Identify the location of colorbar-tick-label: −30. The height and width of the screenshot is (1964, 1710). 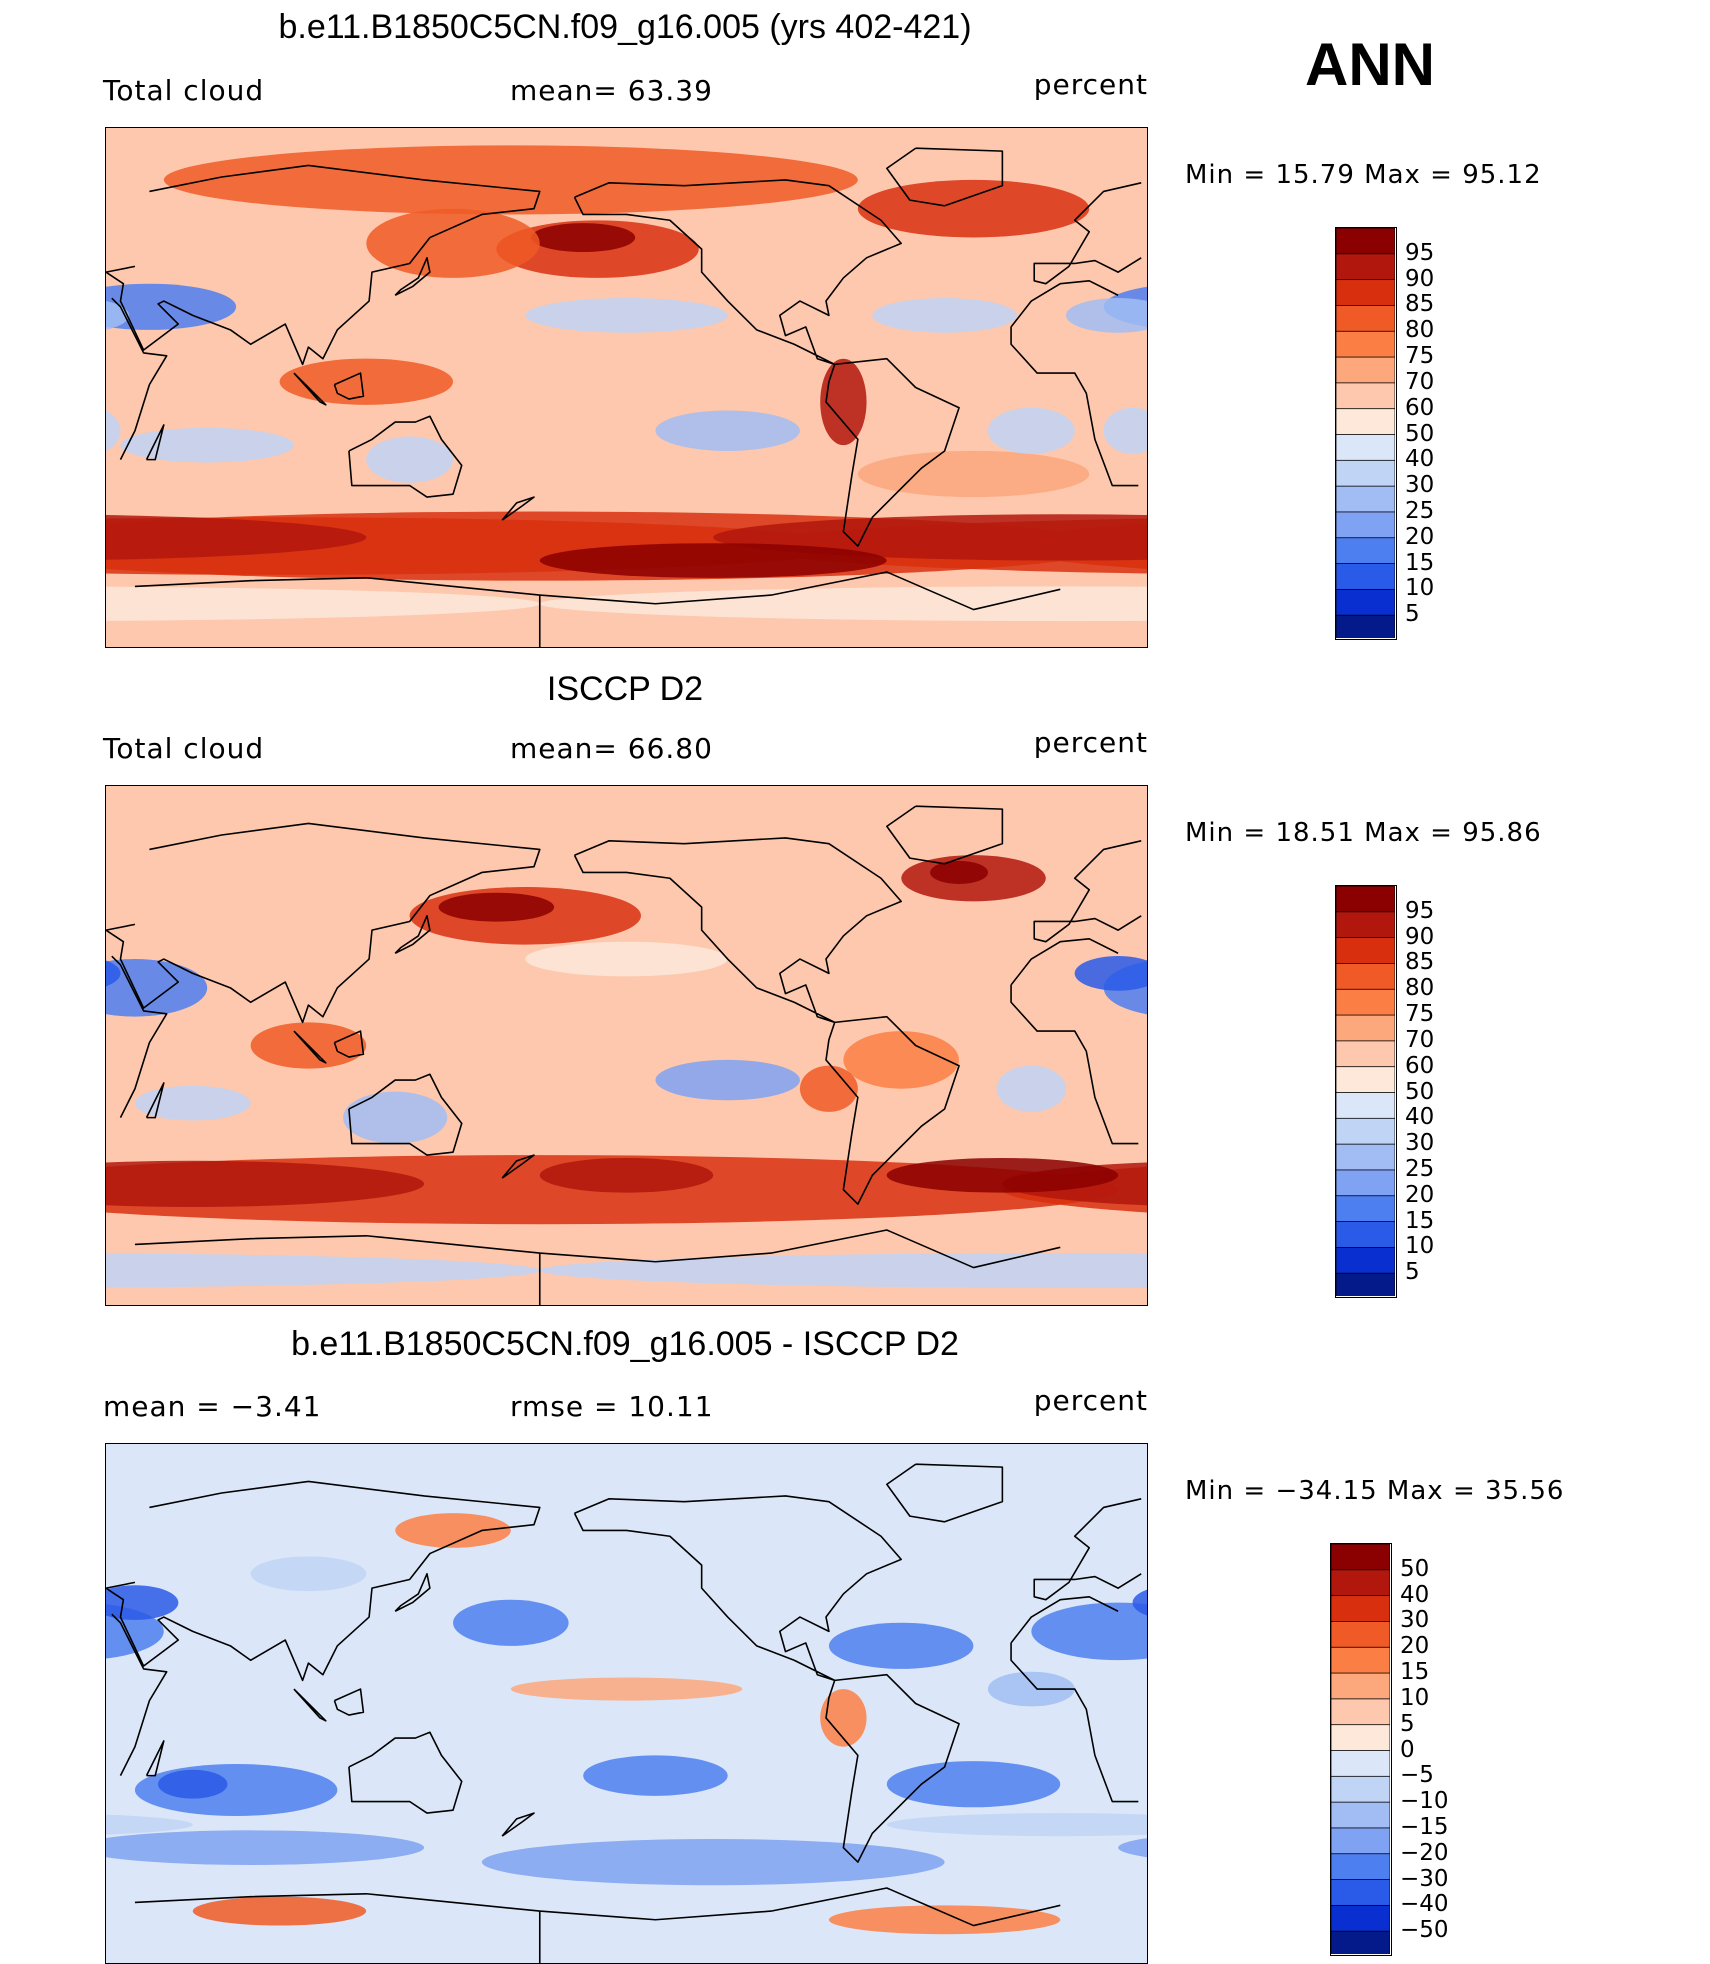
(1424, 1878).